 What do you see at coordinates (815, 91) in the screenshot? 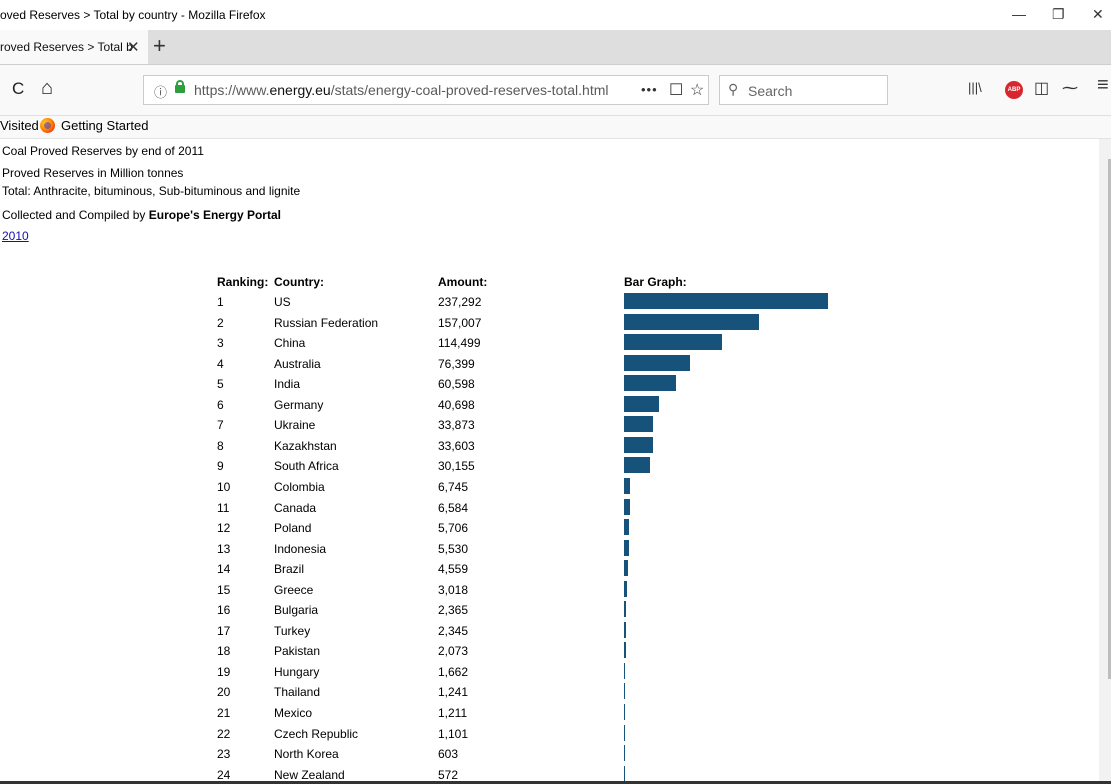
I see `search-input` at bounding box center [815, 91].